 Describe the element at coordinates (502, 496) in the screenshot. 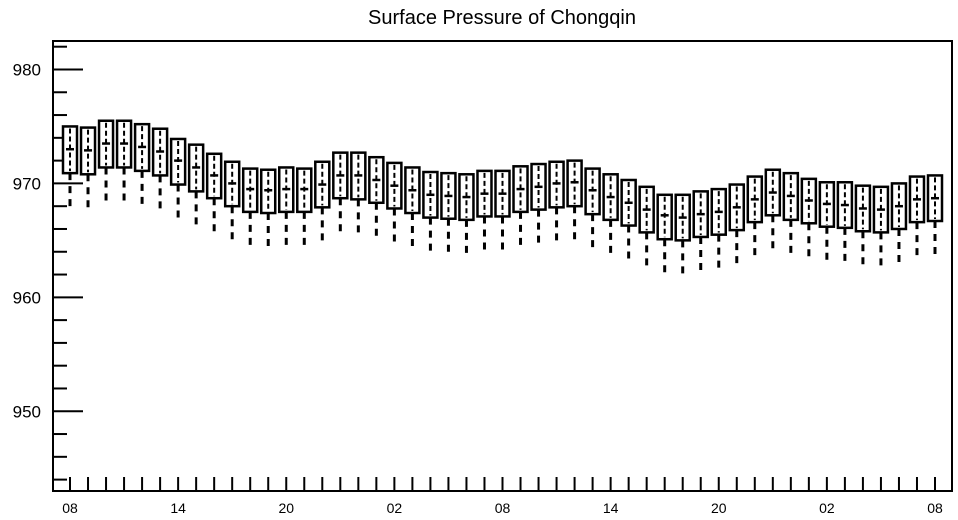

I see `x-axis: 08 14 20 02 08 14 20 02 08` at that location.